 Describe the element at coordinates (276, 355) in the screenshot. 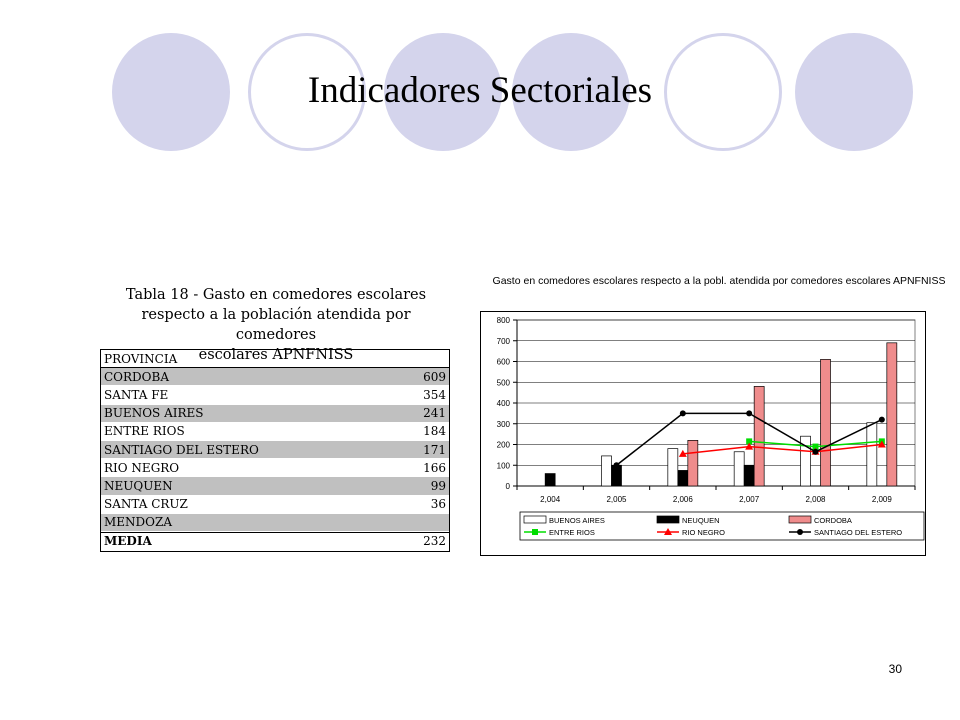

I see `table-caption-line: escolares APNFNISS` at that location.